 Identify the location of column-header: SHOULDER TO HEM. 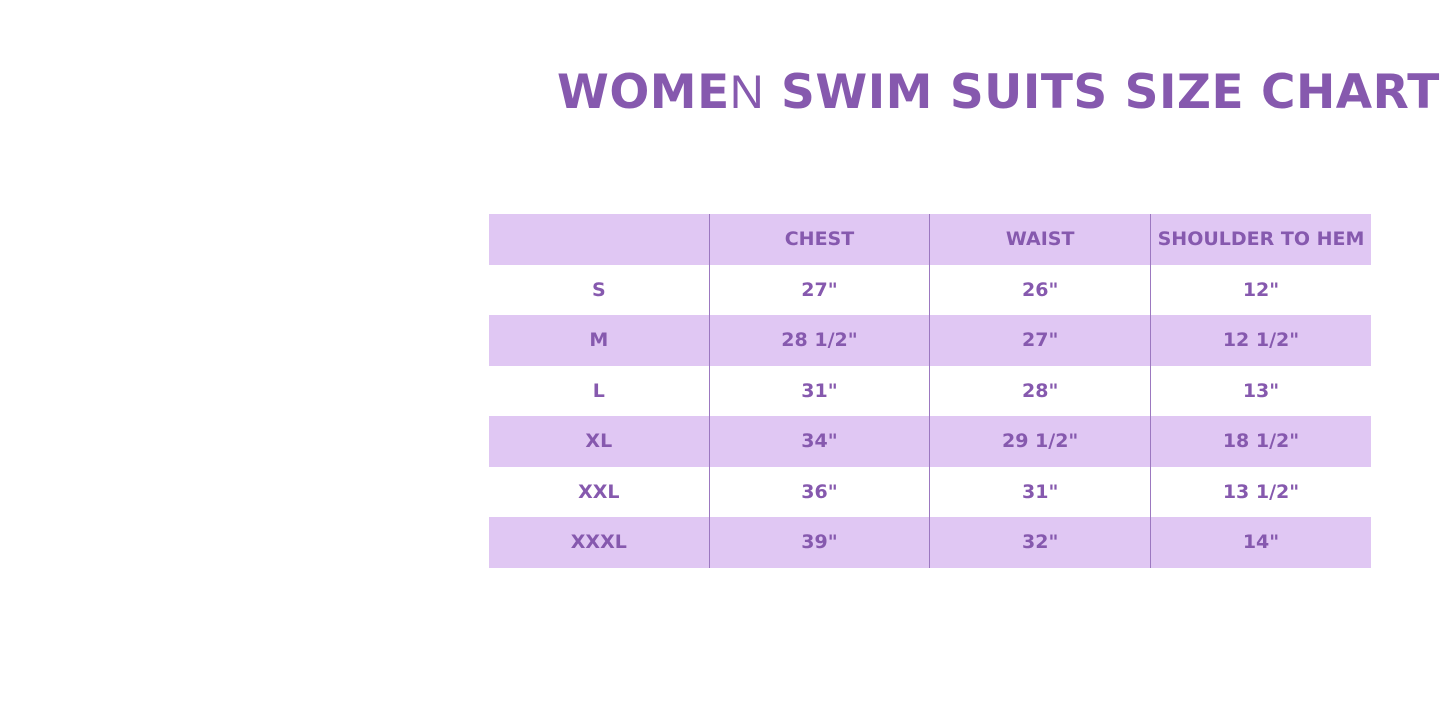
(1260, 239).